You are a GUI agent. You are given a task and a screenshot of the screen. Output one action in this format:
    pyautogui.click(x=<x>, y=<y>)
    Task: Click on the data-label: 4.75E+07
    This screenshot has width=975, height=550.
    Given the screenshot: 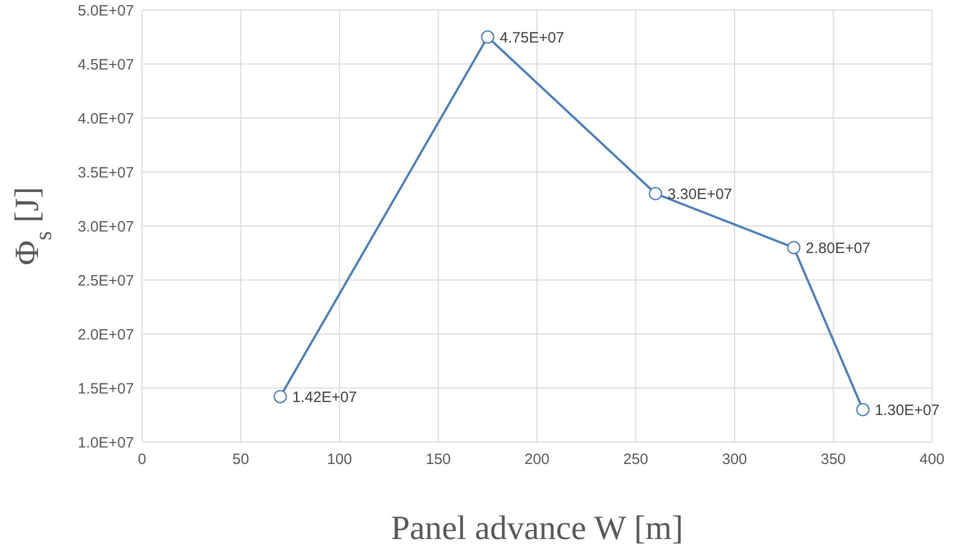 What is the action you would take?
    pyautogui.click(x=532, y=37)
    